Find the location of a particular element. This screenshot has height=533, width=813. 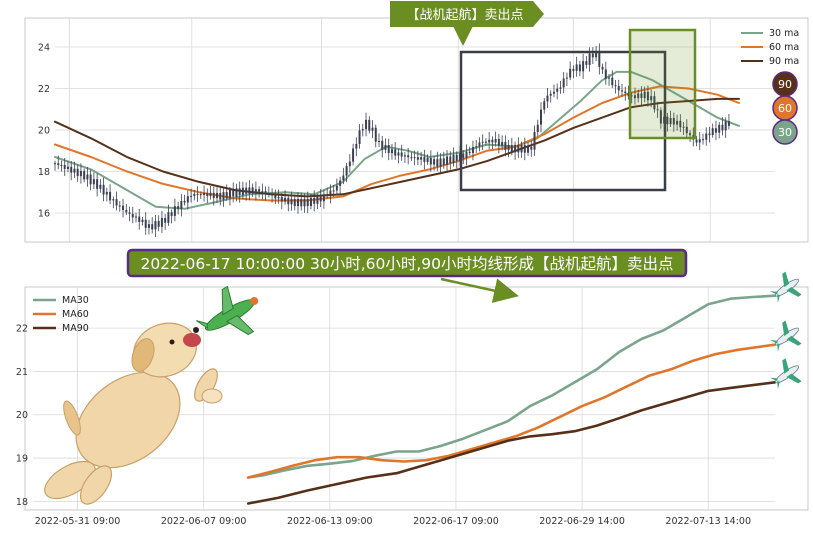

signal-box-green is located at coordinates (662, 84).